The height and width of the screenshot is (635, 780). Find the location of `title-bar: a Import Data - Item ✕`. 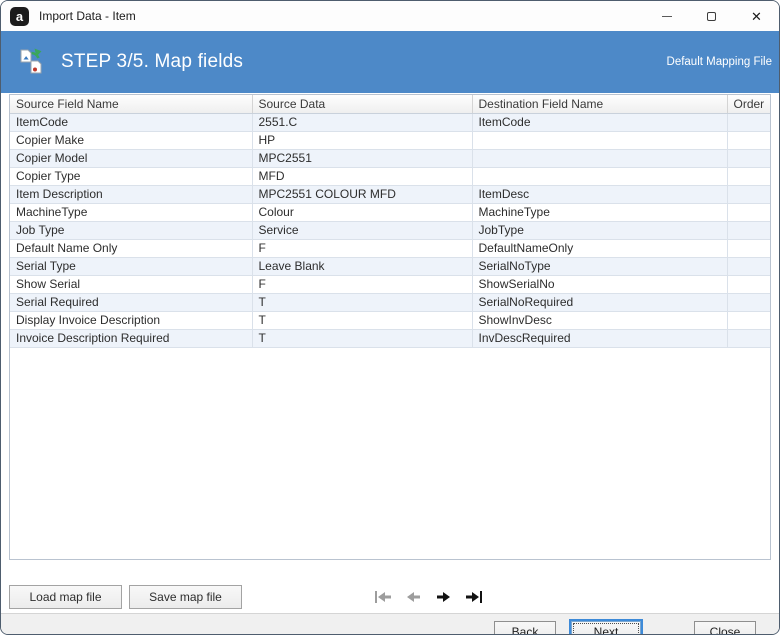

title-bar: a Import Data - Item ✕ is located at coordinates (390, 16).